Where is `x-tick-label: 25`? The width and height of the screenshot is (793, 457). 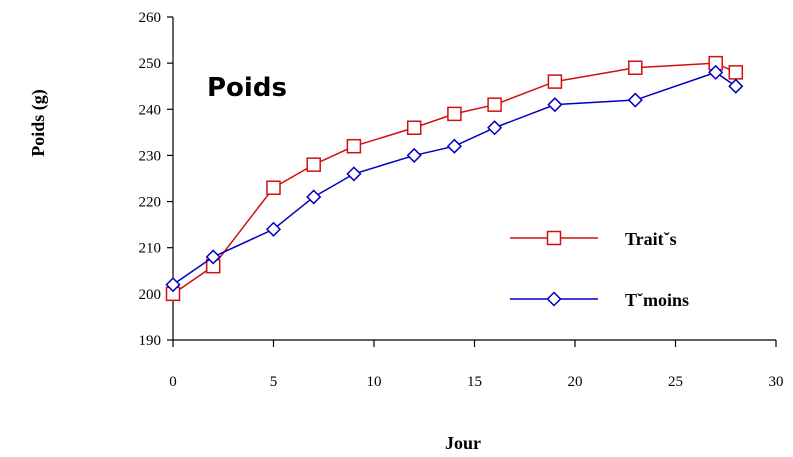
x-tick-label: 25 is located at coordinates (675, 382).